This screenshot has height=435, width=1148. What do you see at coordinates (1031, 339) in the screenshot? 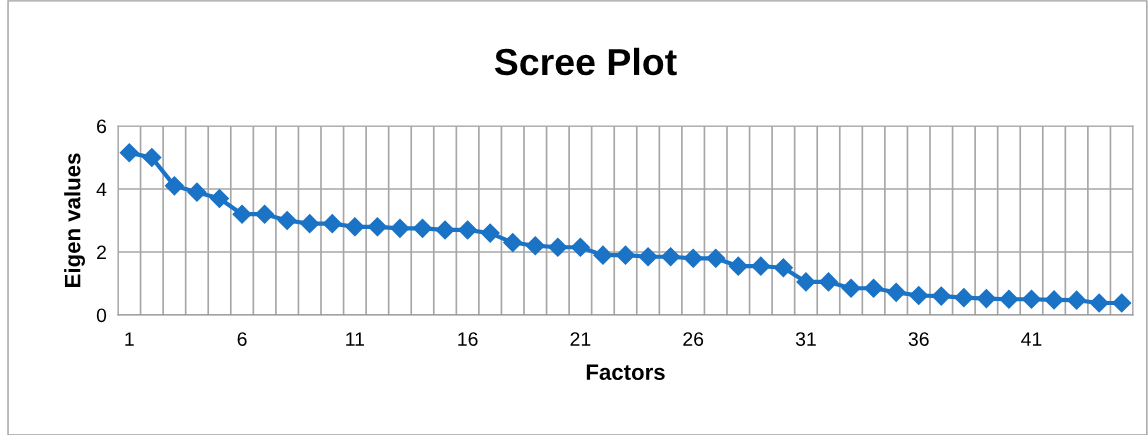
I see `x-tick-label: 41` at bounding box center [1031, 339].